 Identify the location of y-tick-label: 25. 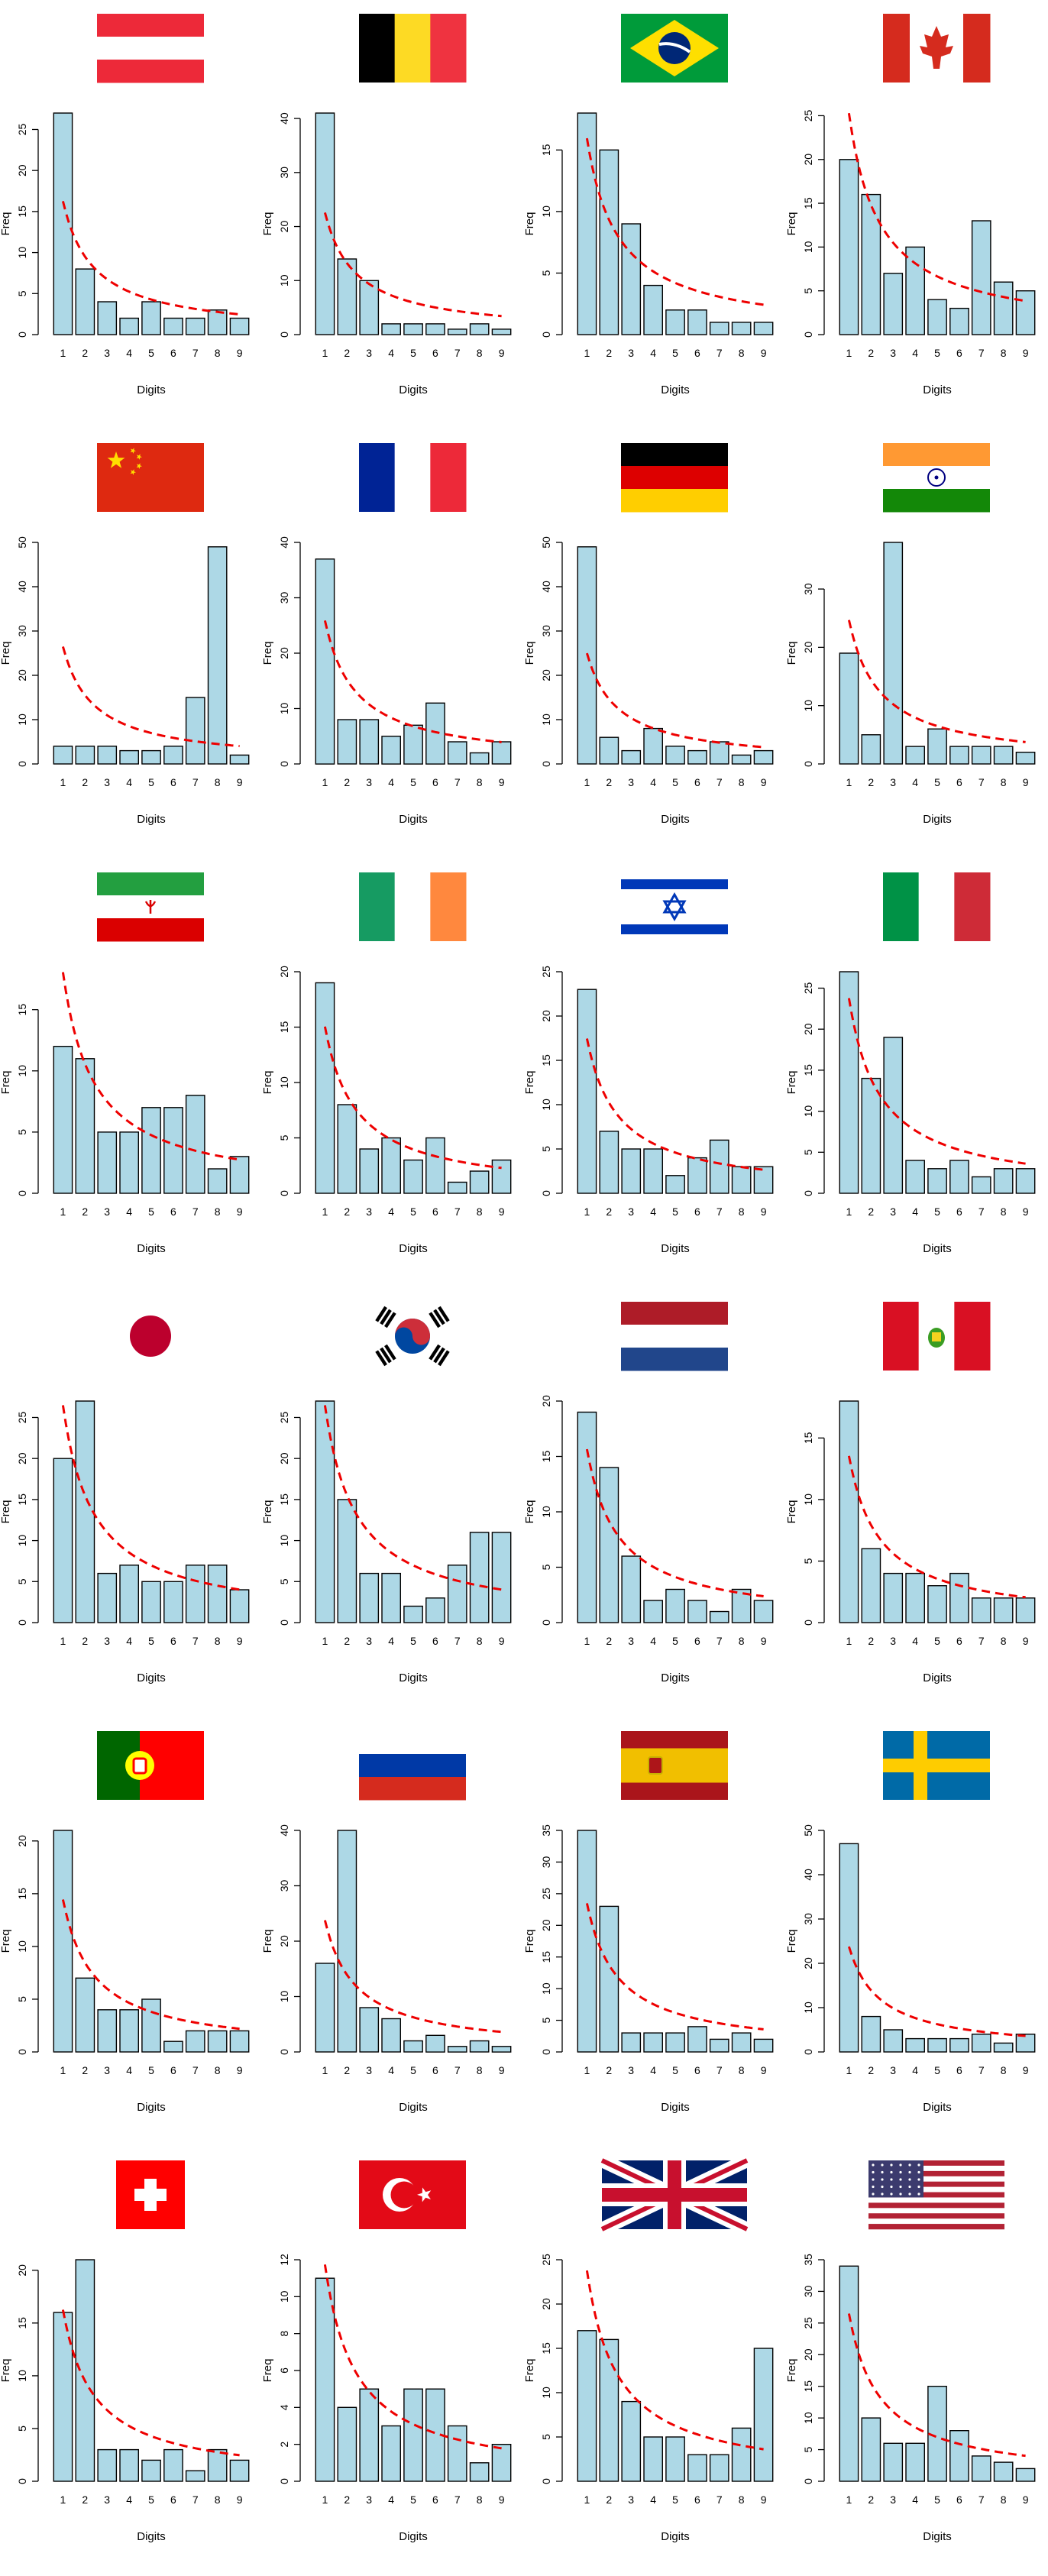
(284, 1417).